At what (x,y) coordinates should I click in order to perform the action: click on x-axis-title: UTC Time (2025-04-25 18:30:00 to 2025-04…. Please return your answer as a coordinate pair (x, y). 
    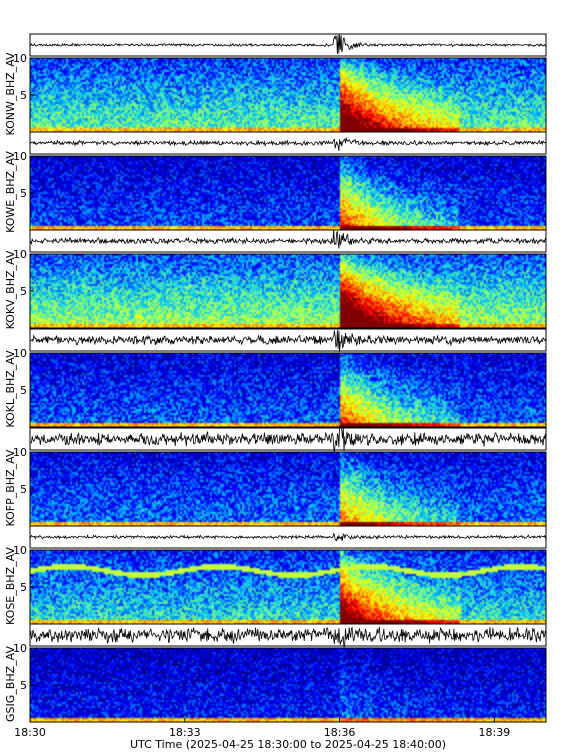
    Looking at the image, I should click on (288, 744).